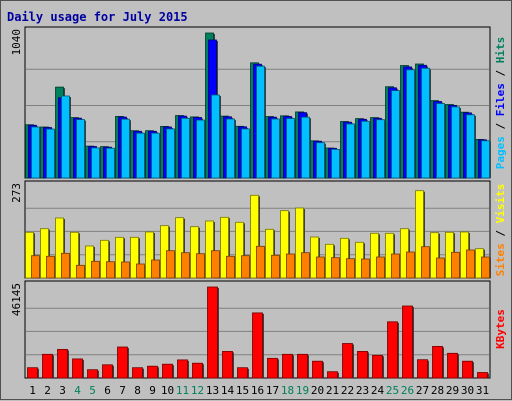  I want to click on x-tick-label-day-9: 9, so click(152, 390).